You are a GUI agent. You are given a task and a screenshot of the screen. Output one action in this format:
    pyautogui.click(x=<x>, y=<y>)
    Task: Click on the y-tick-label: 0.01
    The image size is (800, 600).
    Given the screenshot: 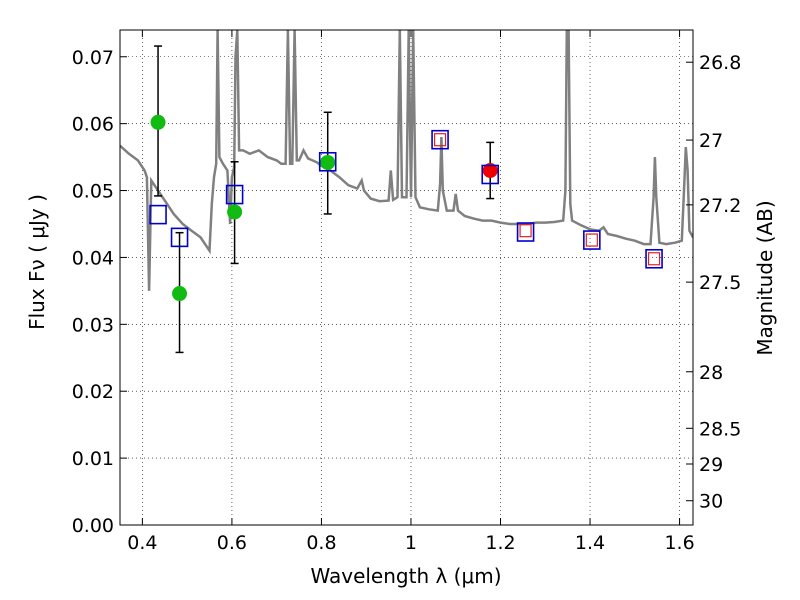 What is the action you would take?
    pyautogui.click(x=93, y=459)
    